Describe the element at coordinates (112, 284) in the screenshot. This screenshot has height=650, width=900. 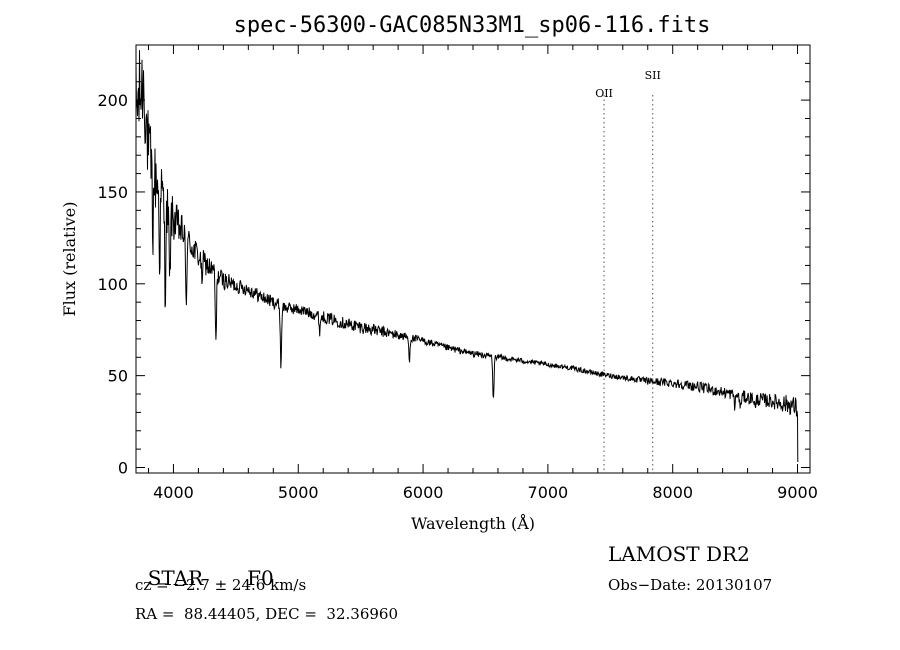
I see `y-tick-label: 100` at that location.